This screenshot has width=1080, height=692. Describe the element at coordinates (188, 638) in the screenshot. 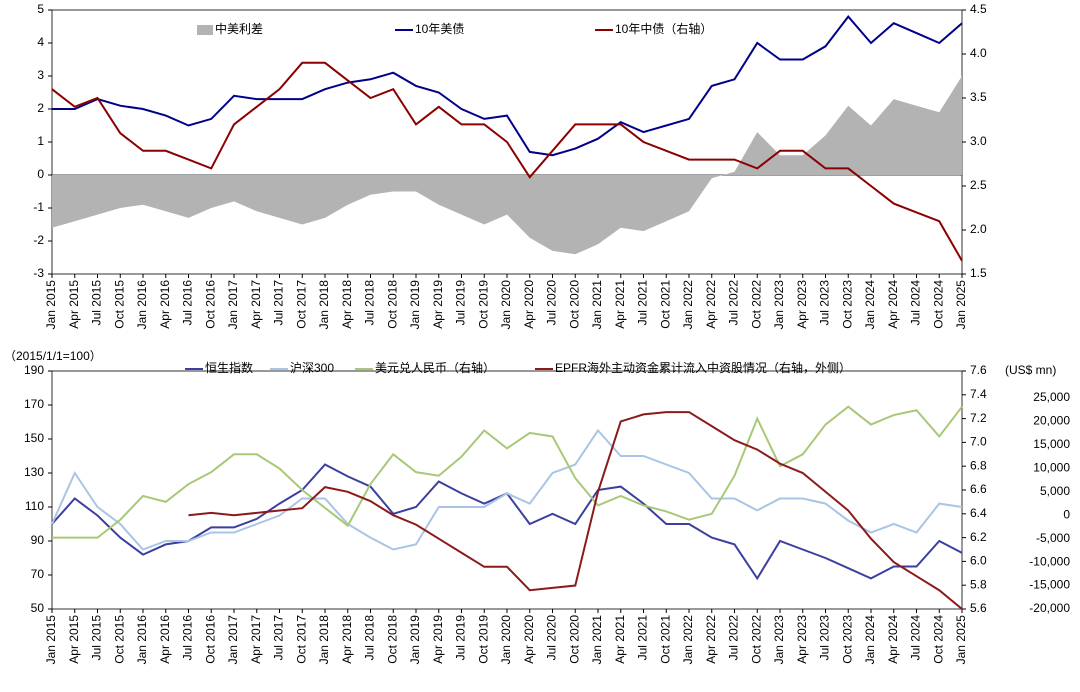

I see `x-tick-label: Jul 2016` at that location.